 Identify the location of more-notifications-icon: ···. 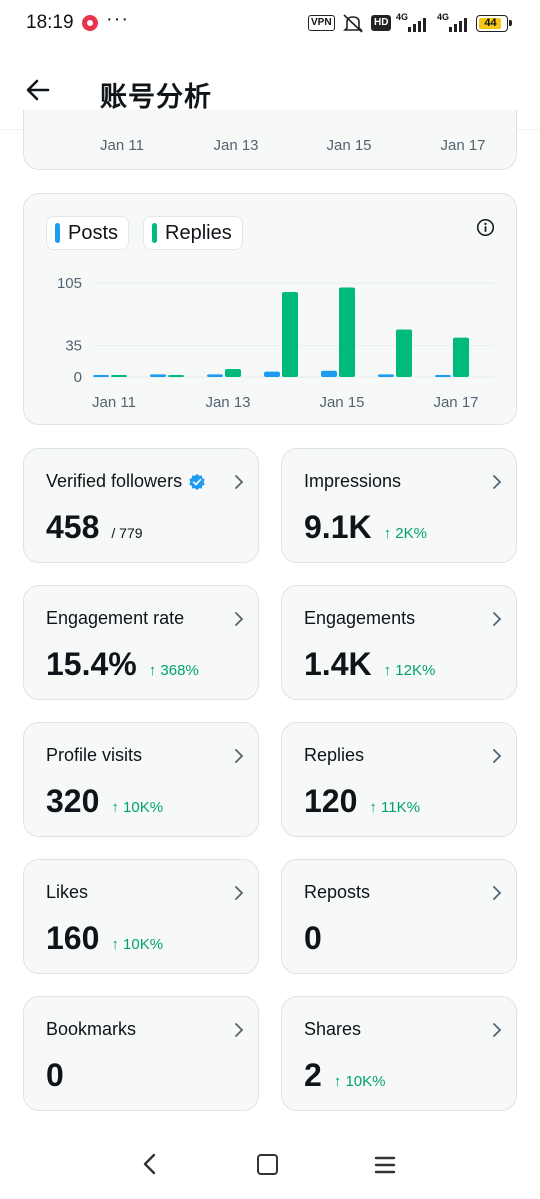
(117, 19).